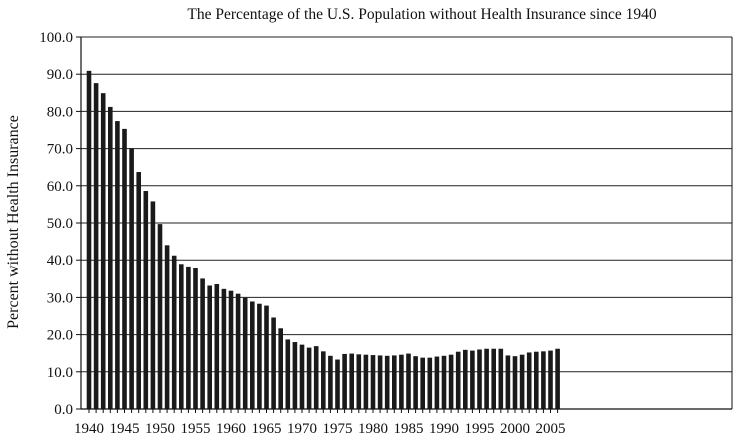 This screenshot has height=440, width=740. What do you see at coordinates (60, 298) in the screenshot?
I see `y-tick-label: 30.0` at bounding box center [60, 298].